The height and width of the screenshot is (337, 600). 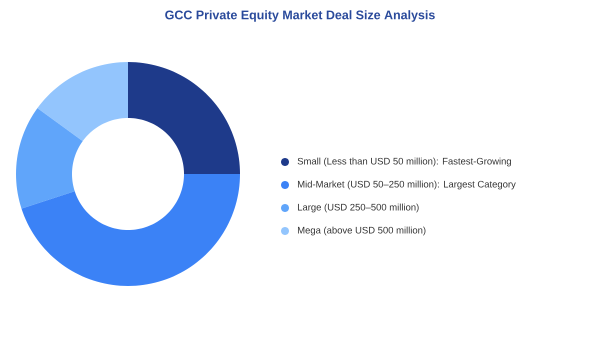 What do you see at coordinates (300, 16) in the screenshot?
I see `chart-title: GCC Private Equity Market Deal Size Analysis` at bounding box center [300, 16].